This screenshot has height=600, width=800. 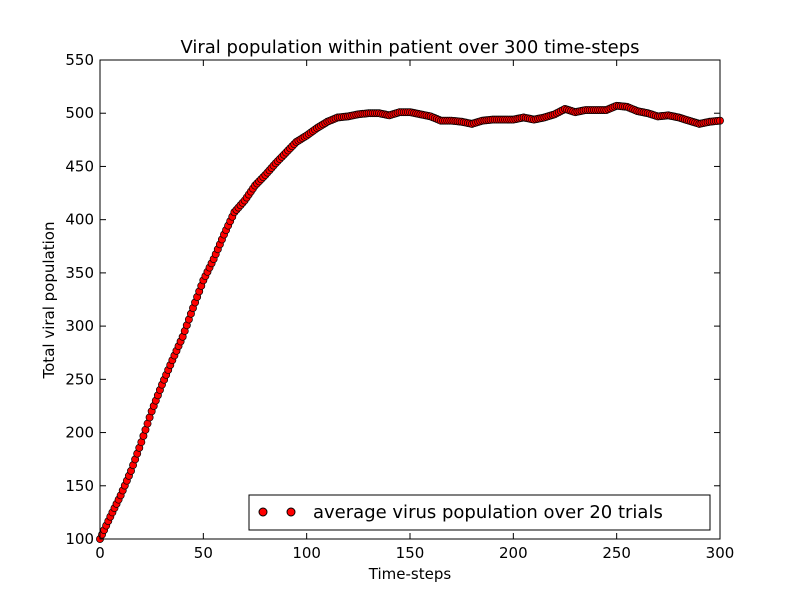 What do you see at coordinates (410, 574) in the screenshot?
I see `x-axis-label: Time-steps` at bounding box center [410, 574].